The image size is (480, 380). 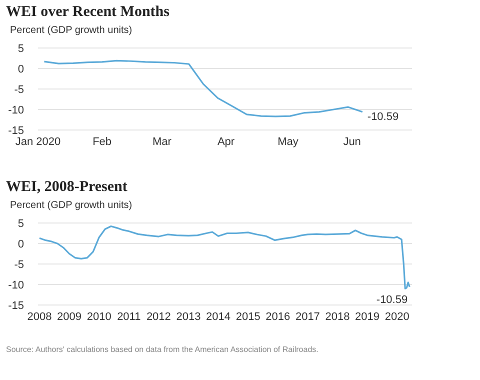 What do you see at coordinates (158, 317) in the screenshot?
I see `x-tick-label: 2012` at bounding box center [158, 317].